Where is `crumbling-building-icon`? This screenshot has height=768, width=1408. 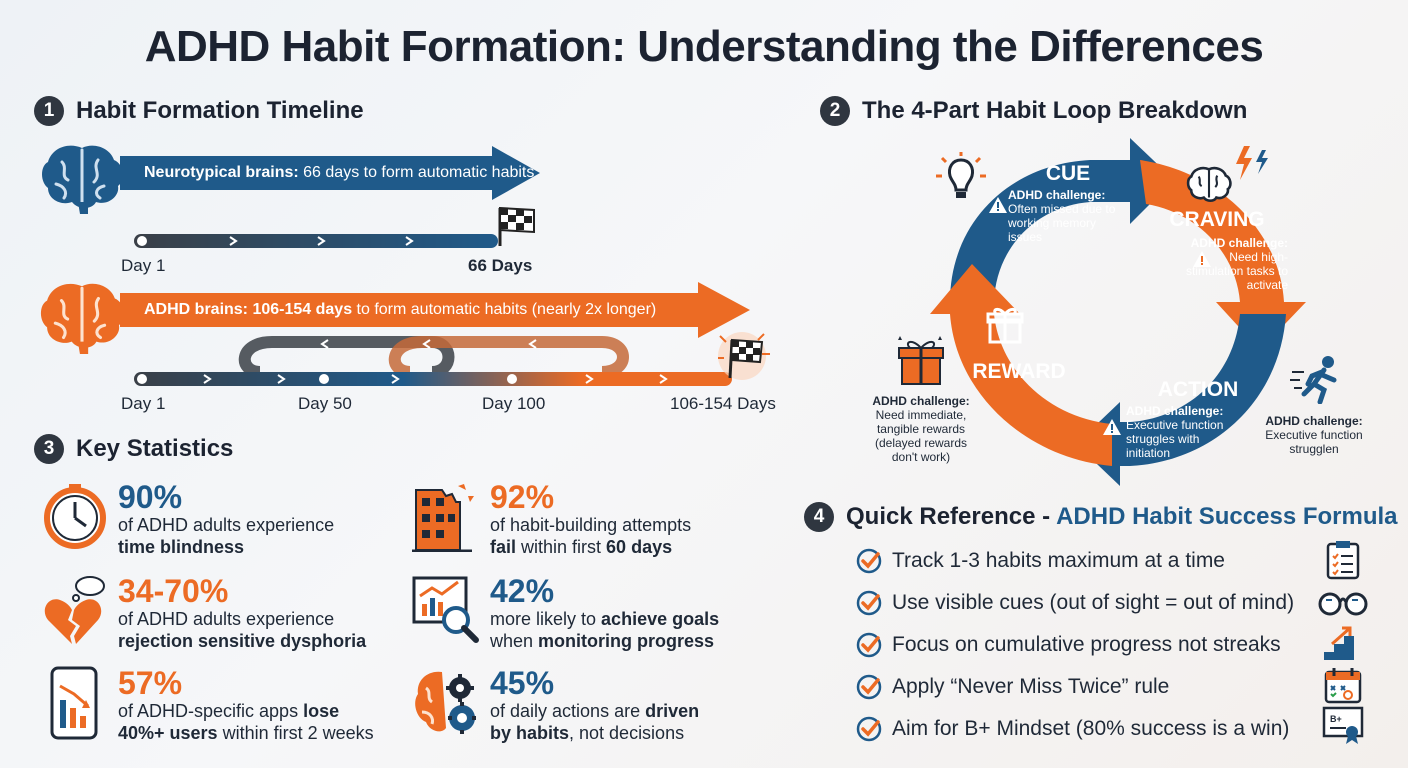 crumbling-building-icon is located at coordinates (443, 518).